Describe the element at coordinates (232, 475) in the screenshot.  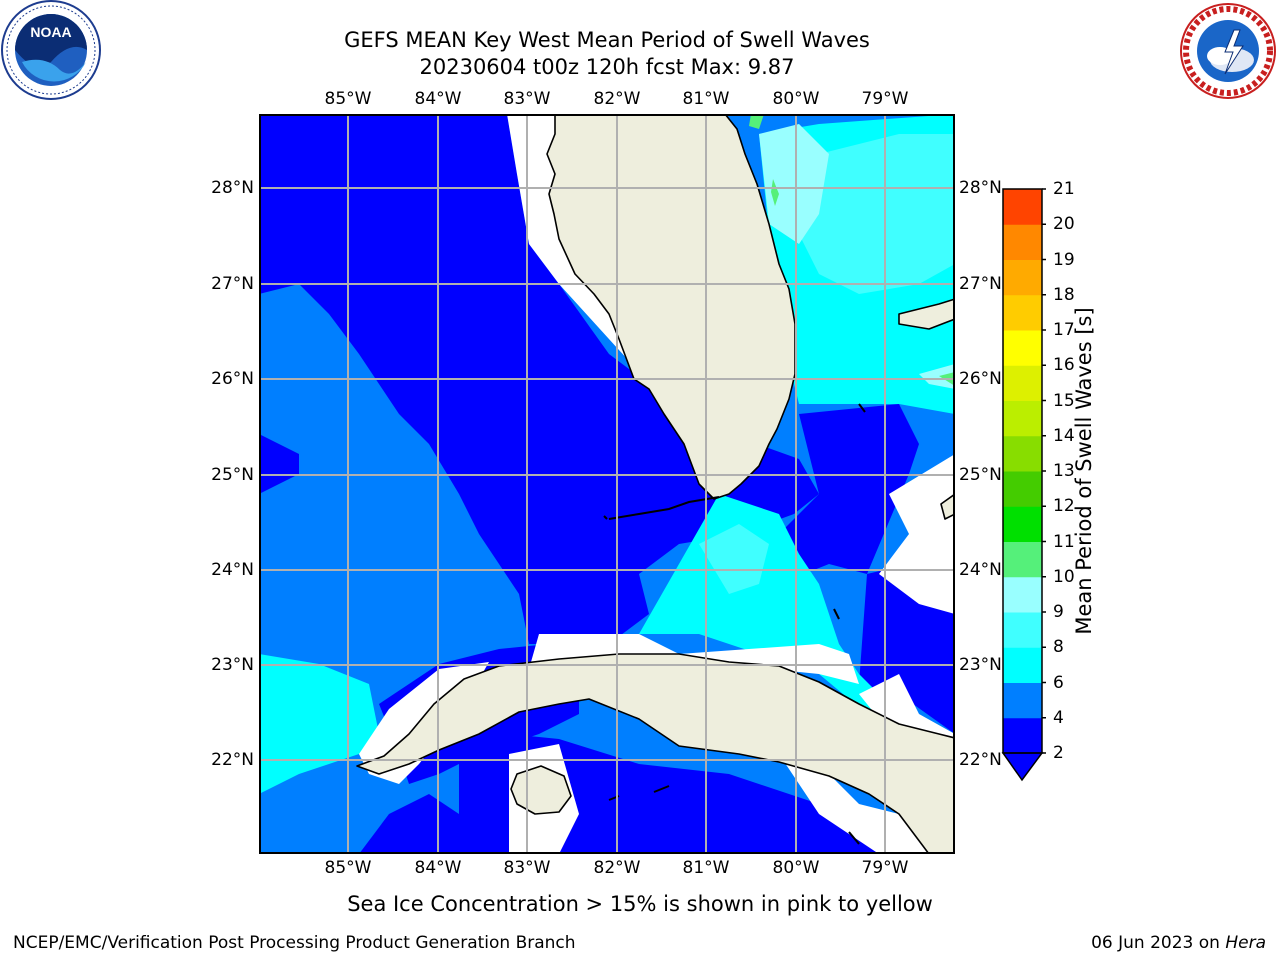
I see `lat-label-left: 25°N` at that location.